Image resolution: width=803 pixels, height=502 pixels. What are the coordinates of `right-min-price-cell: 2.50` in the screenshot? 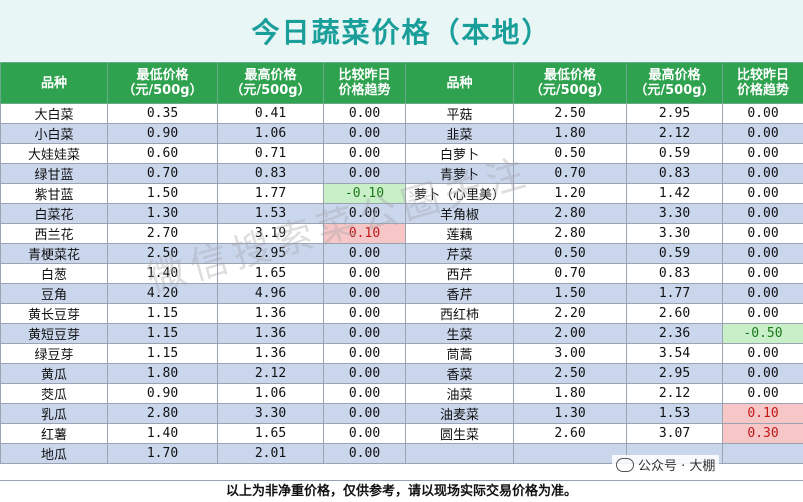 It's located at (570, 114).